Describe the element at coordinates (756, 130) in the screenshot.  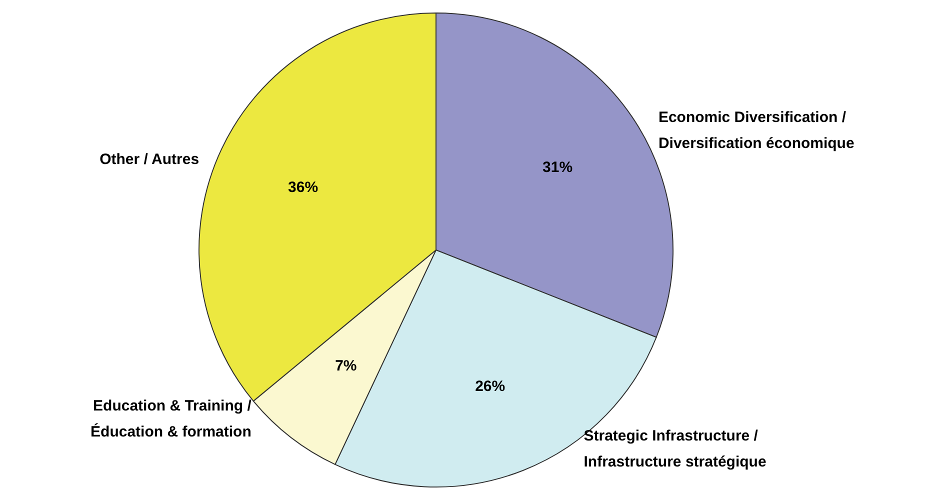
I see `slice-label: Economic Diversification / Diversification économique` at that location.